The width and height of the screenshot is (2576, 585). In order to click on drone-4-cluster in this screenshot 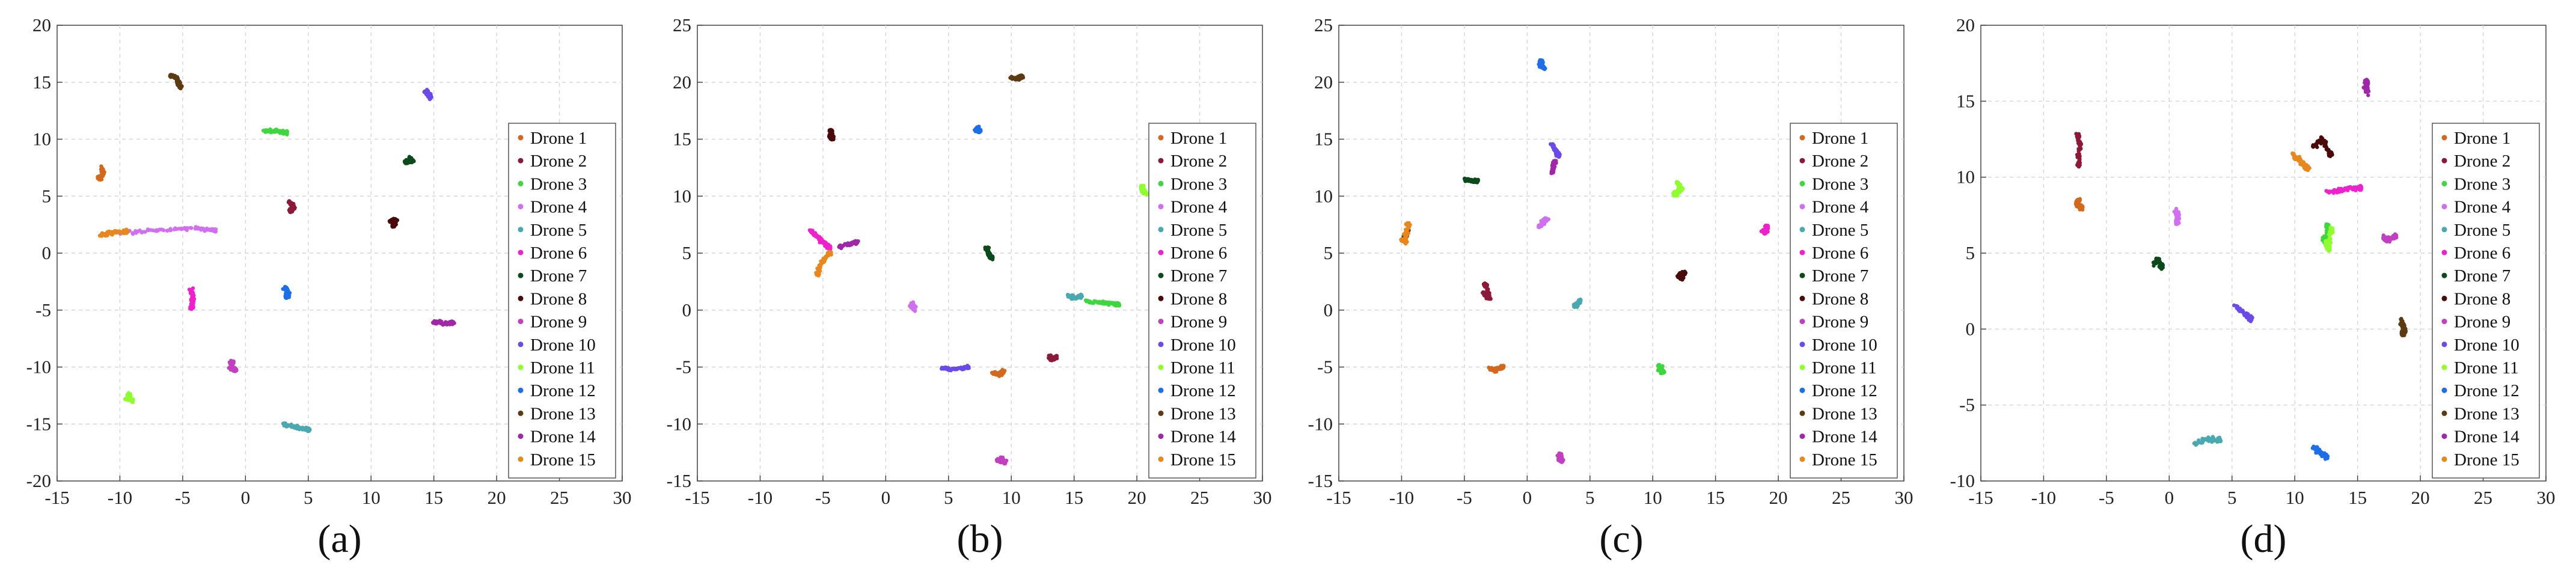, I will do `click(168, 230)`.